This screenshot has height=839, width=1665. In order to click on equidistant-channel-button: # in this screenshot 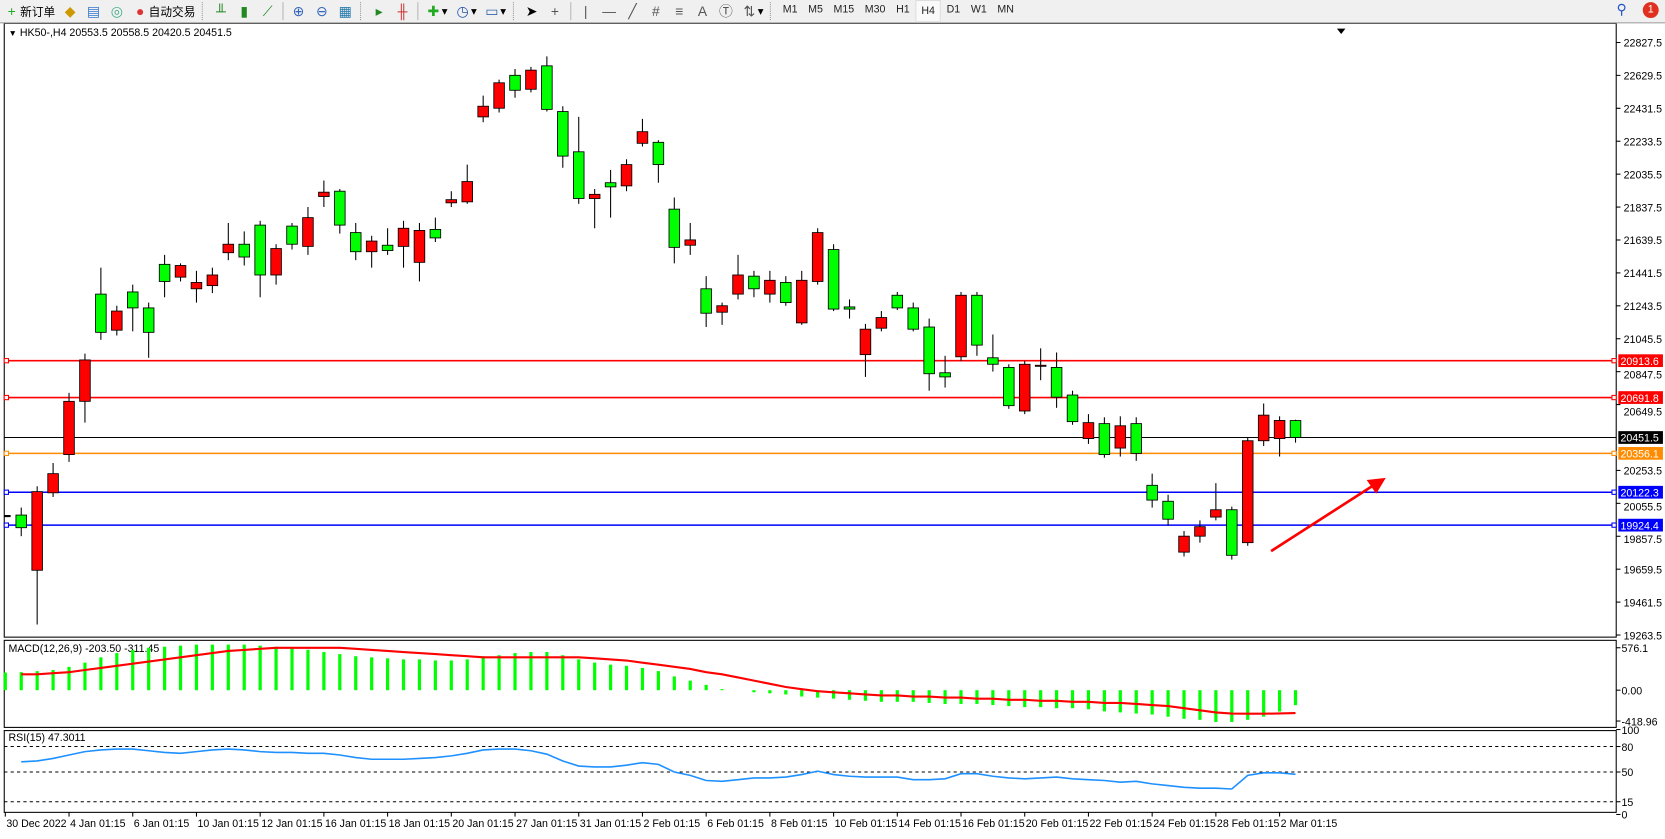, I will do `click(655, 11)`.